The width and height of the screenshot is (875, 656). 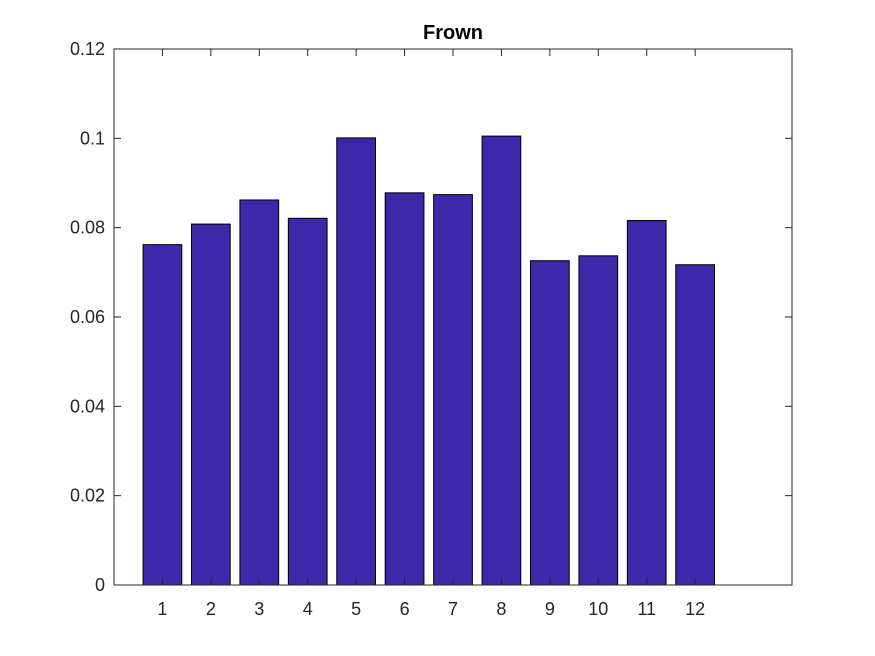 I want to click on x-tick-label: 9, so click(x=550, y=609).